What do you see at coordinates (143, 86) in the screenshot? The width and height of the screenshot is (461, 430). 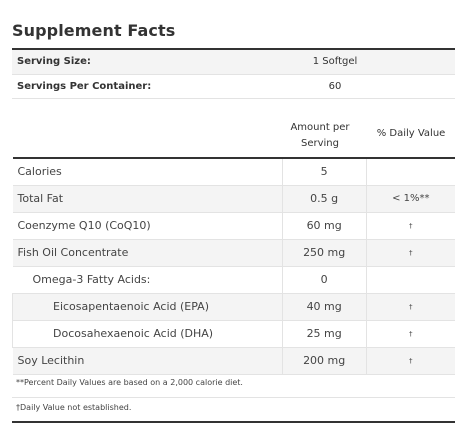 I see `servings-per-container-label: Servings Per Container:` at bounding box center [143, 86].